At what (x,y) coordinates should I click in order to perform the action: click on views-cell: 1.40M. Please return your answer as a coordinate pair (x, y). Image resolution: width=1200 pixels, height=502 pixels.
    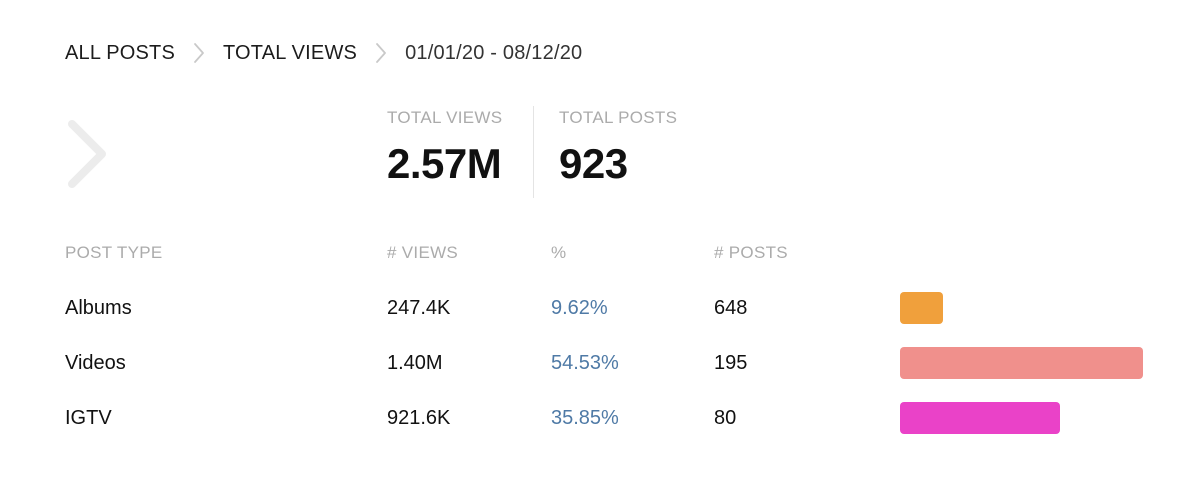
    Looking at the image, I should click on (415, 363).